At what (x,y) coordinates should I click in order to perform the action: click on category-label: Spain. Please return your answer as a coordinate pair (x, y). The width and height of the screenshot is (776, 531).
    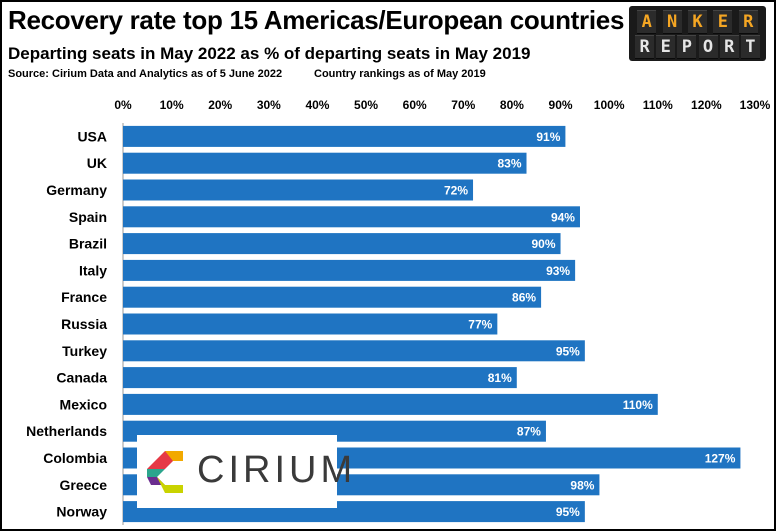
    Looking at the image, I should click on (88, 217).